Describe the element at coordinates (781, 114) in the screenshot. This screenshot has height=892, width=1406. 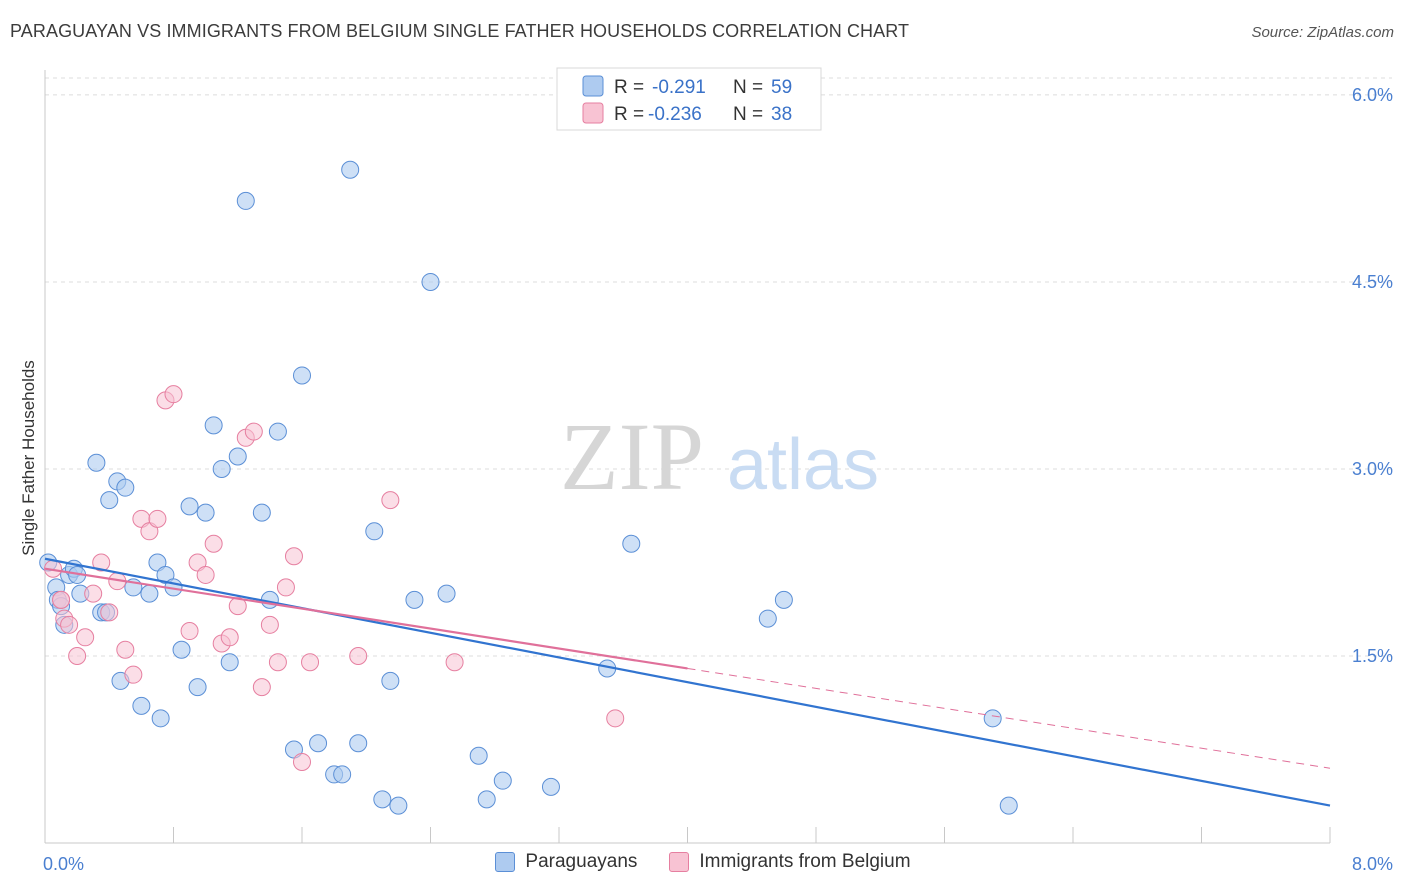
I see `legend-n-value-2: 38` at that location.